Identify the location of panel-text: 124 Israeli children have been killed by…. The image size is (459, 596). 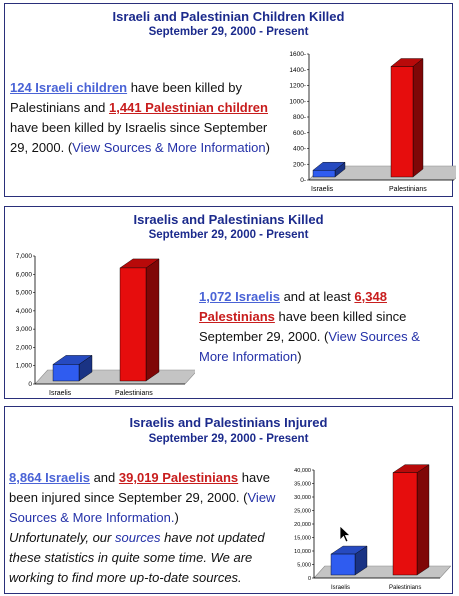
(142, 118).